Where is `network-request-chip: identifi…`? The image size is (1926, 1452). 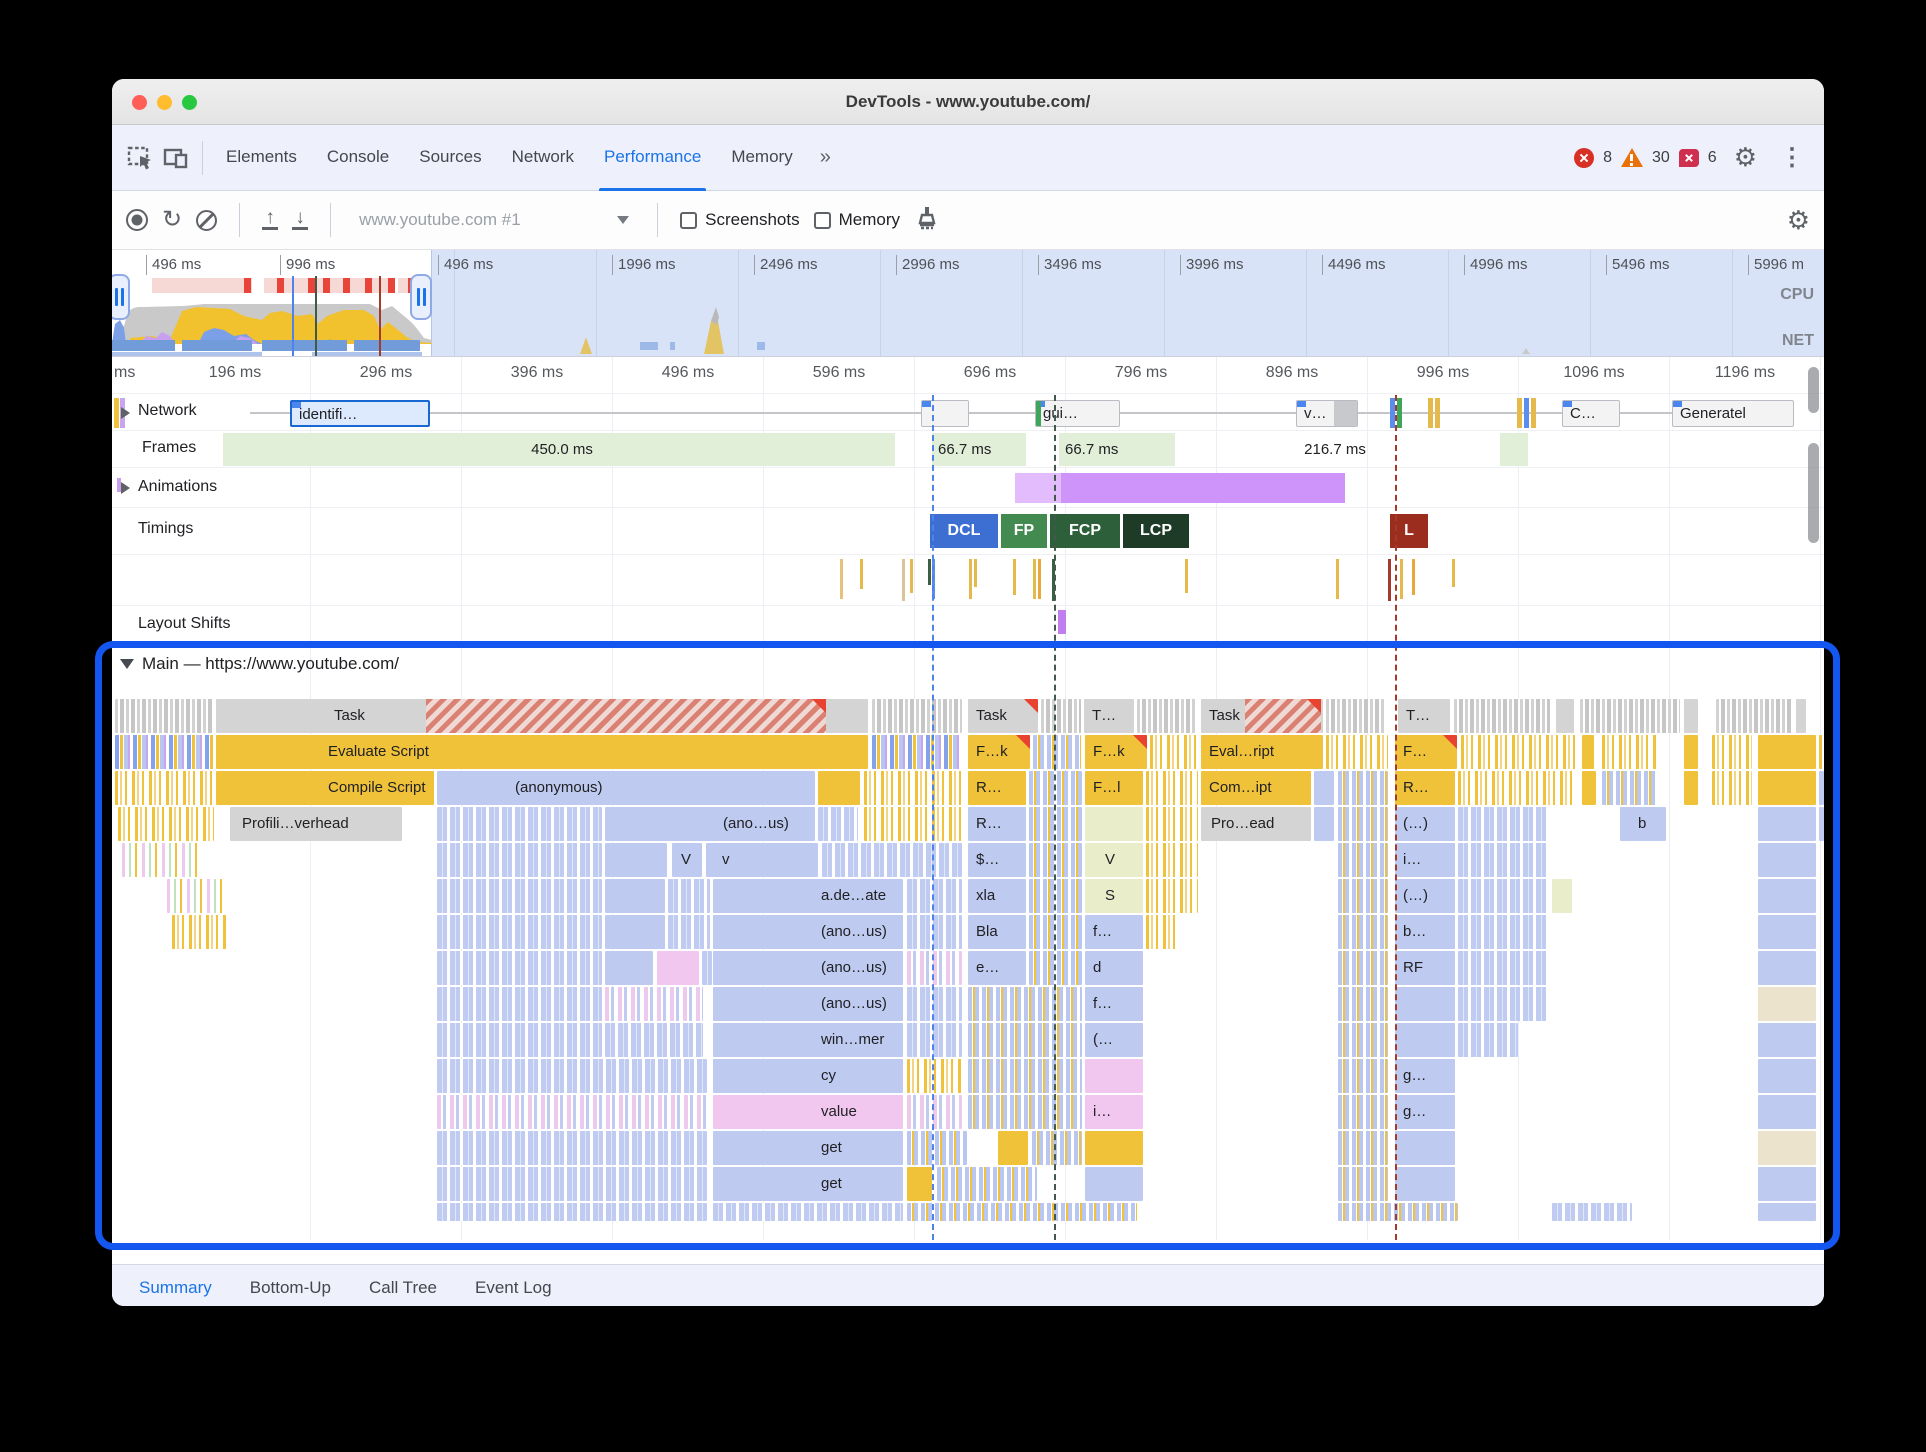 network-request-chip: identifi… is located at coordinates (360, 413).